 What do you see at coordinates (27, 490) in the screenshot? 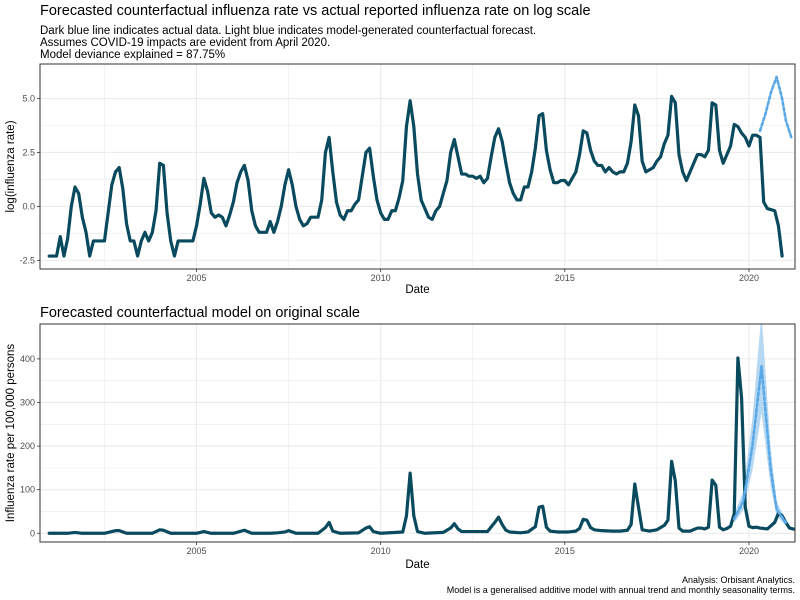
I see `bottom-chart-y-tick-label: 100` at bounding box center [27, 490].